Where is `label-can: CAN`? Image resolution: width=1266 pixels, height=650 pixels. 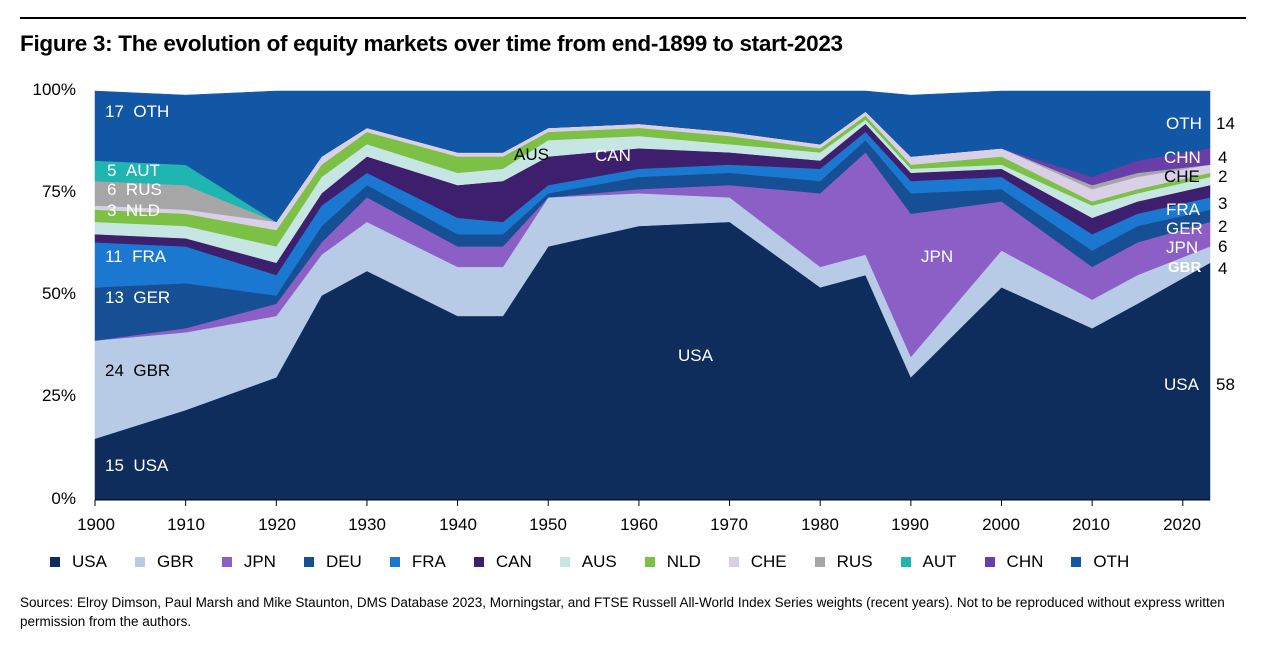 label-can: CAN is located at coordinates (613, 155).